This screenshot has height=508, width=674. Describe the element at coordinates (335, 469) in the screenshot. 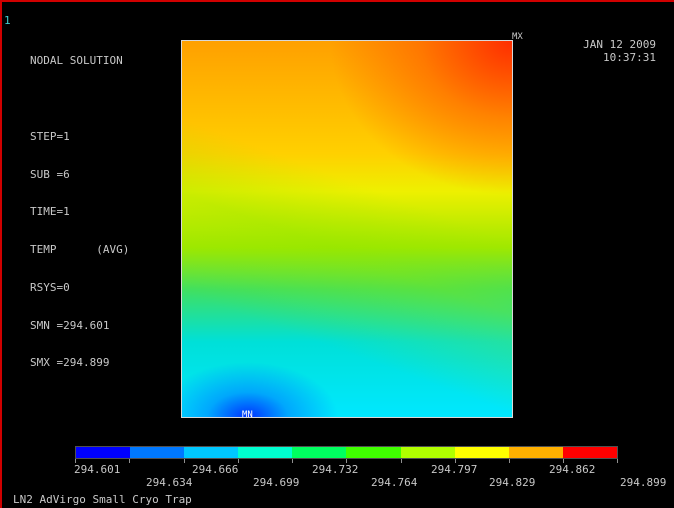

I see `legend-label: 294.732` at that location.